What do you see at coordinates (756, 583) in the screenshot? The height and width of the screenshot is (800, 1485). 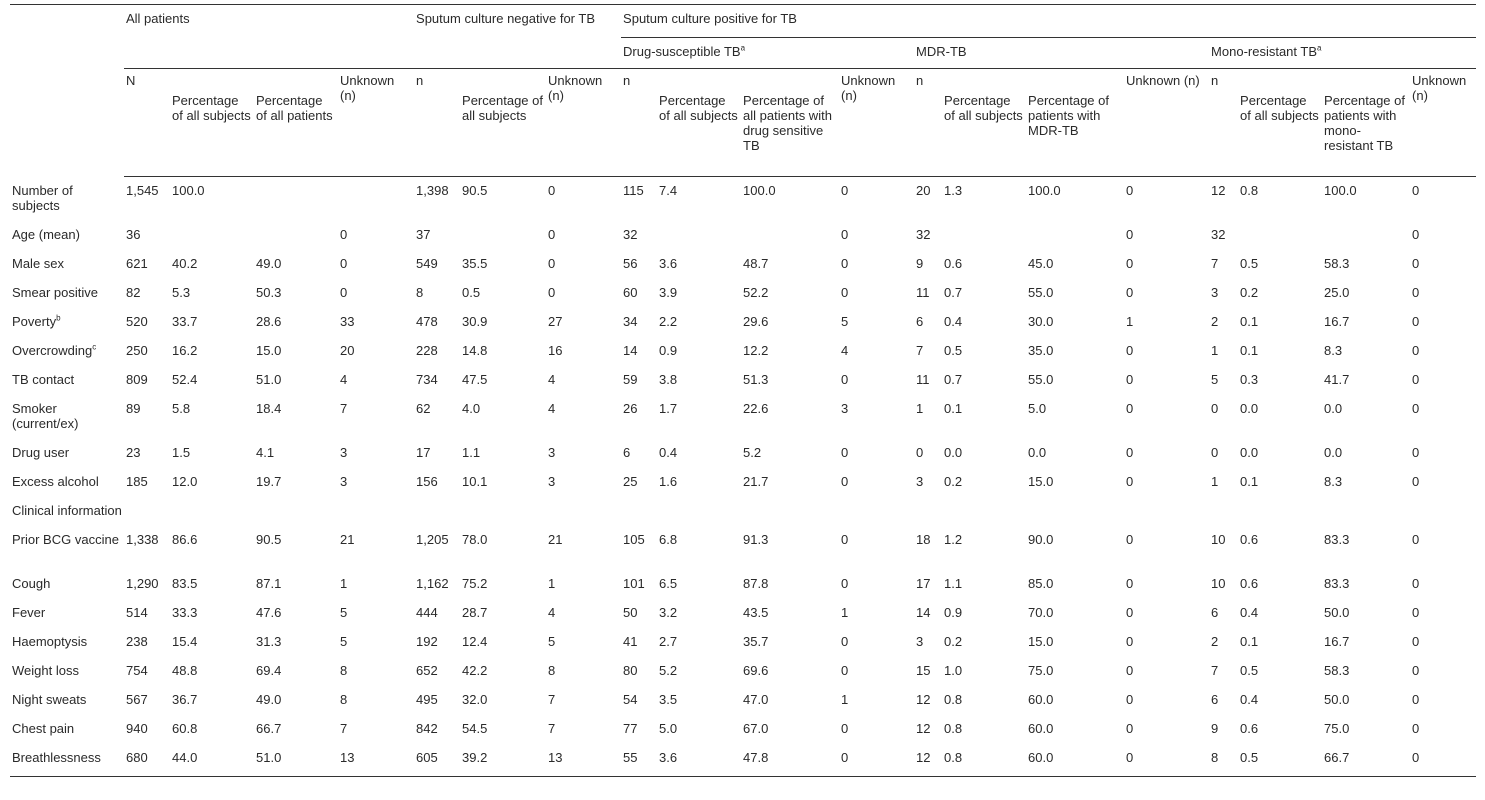 I see `table-cell: 87.8` at bounding box center [756, 583].